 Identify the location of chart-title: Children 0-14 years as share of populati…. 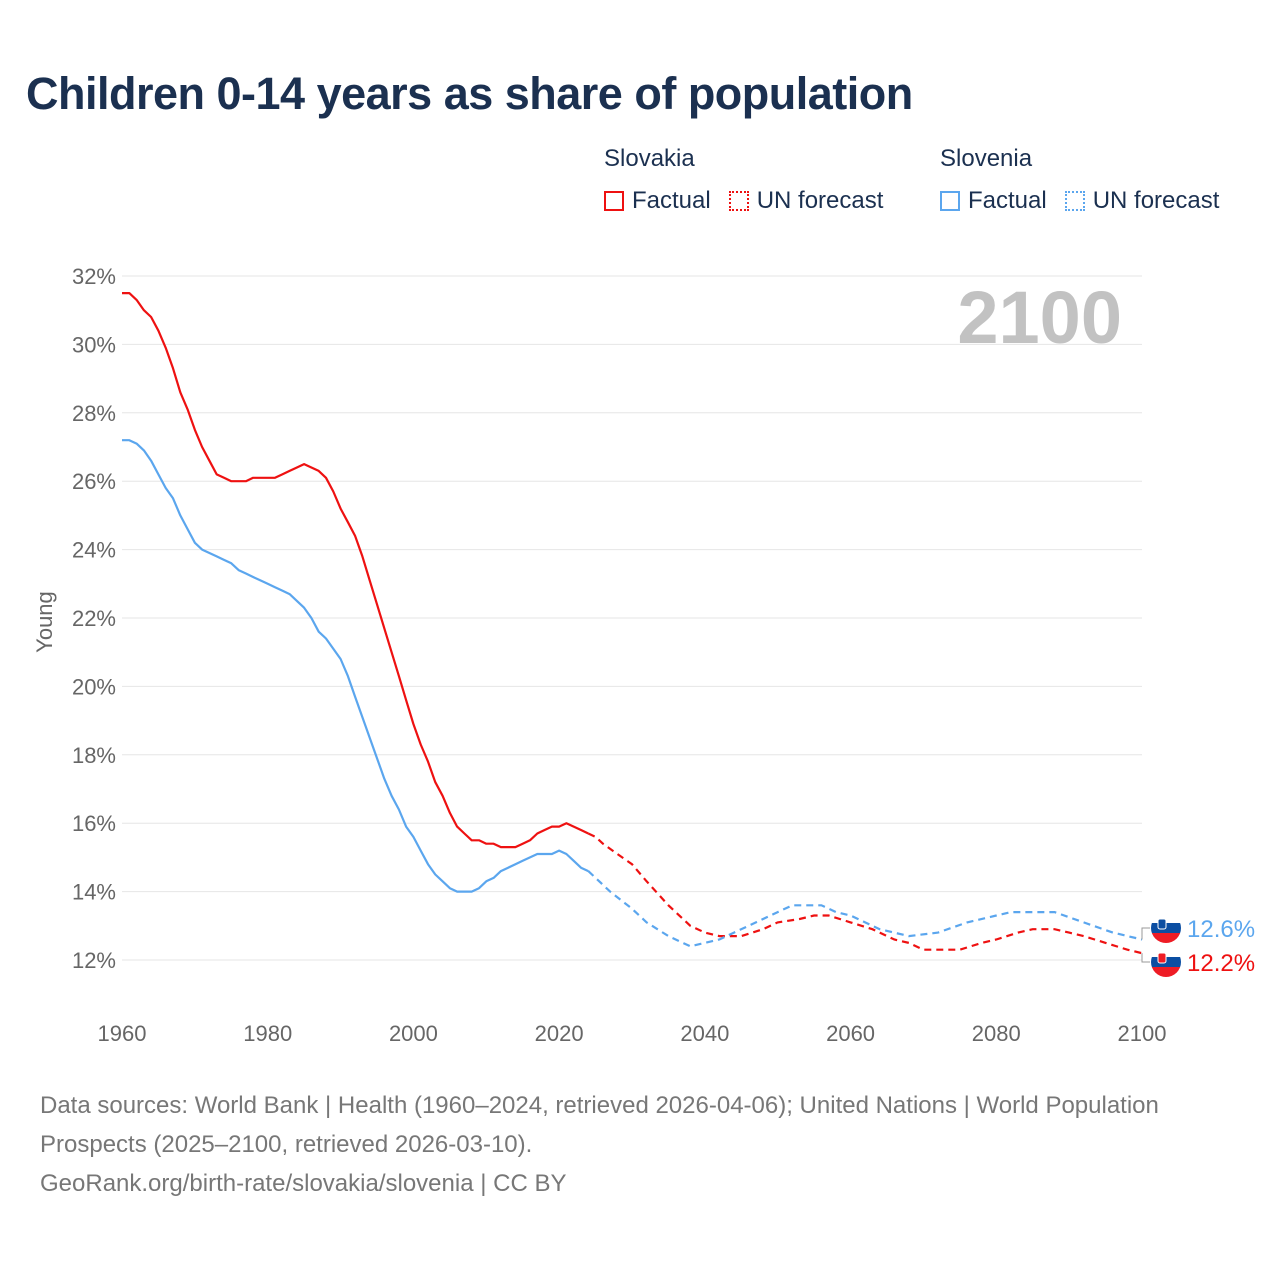
(469, 93).